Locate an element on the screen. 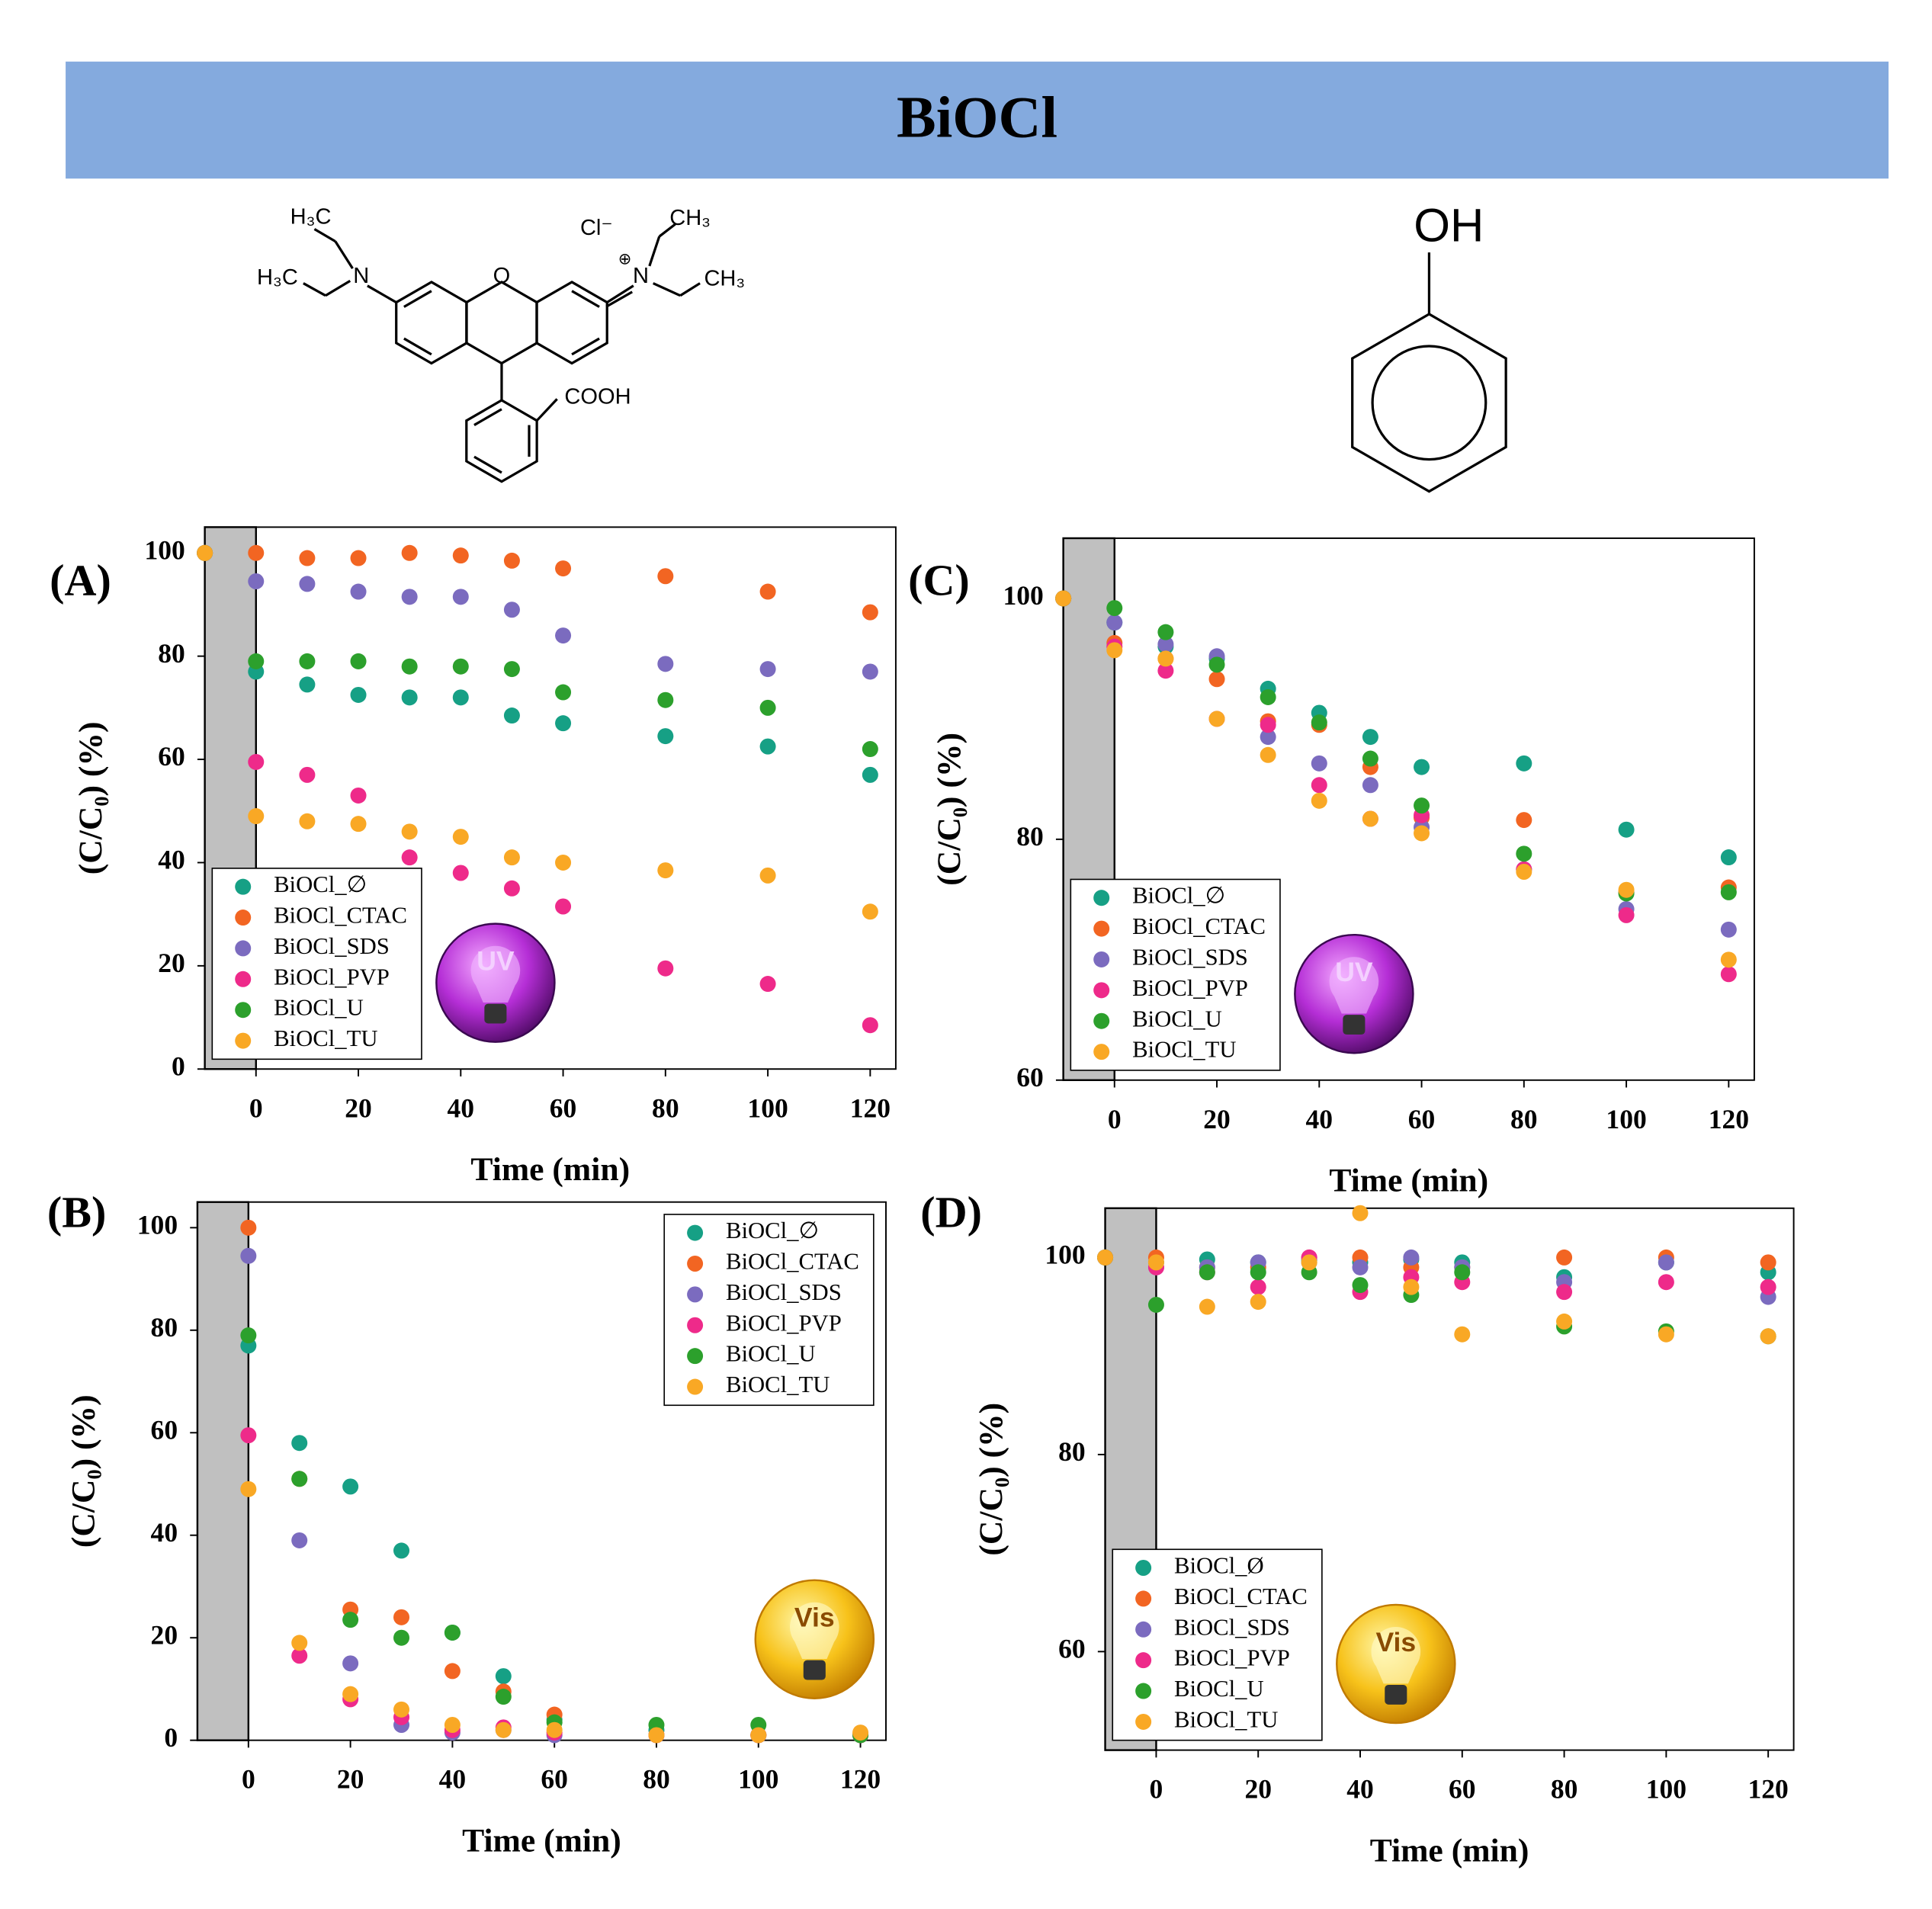 The image size is (1932, 1909). atom-label: COOH is located at coordinates (598, 396).